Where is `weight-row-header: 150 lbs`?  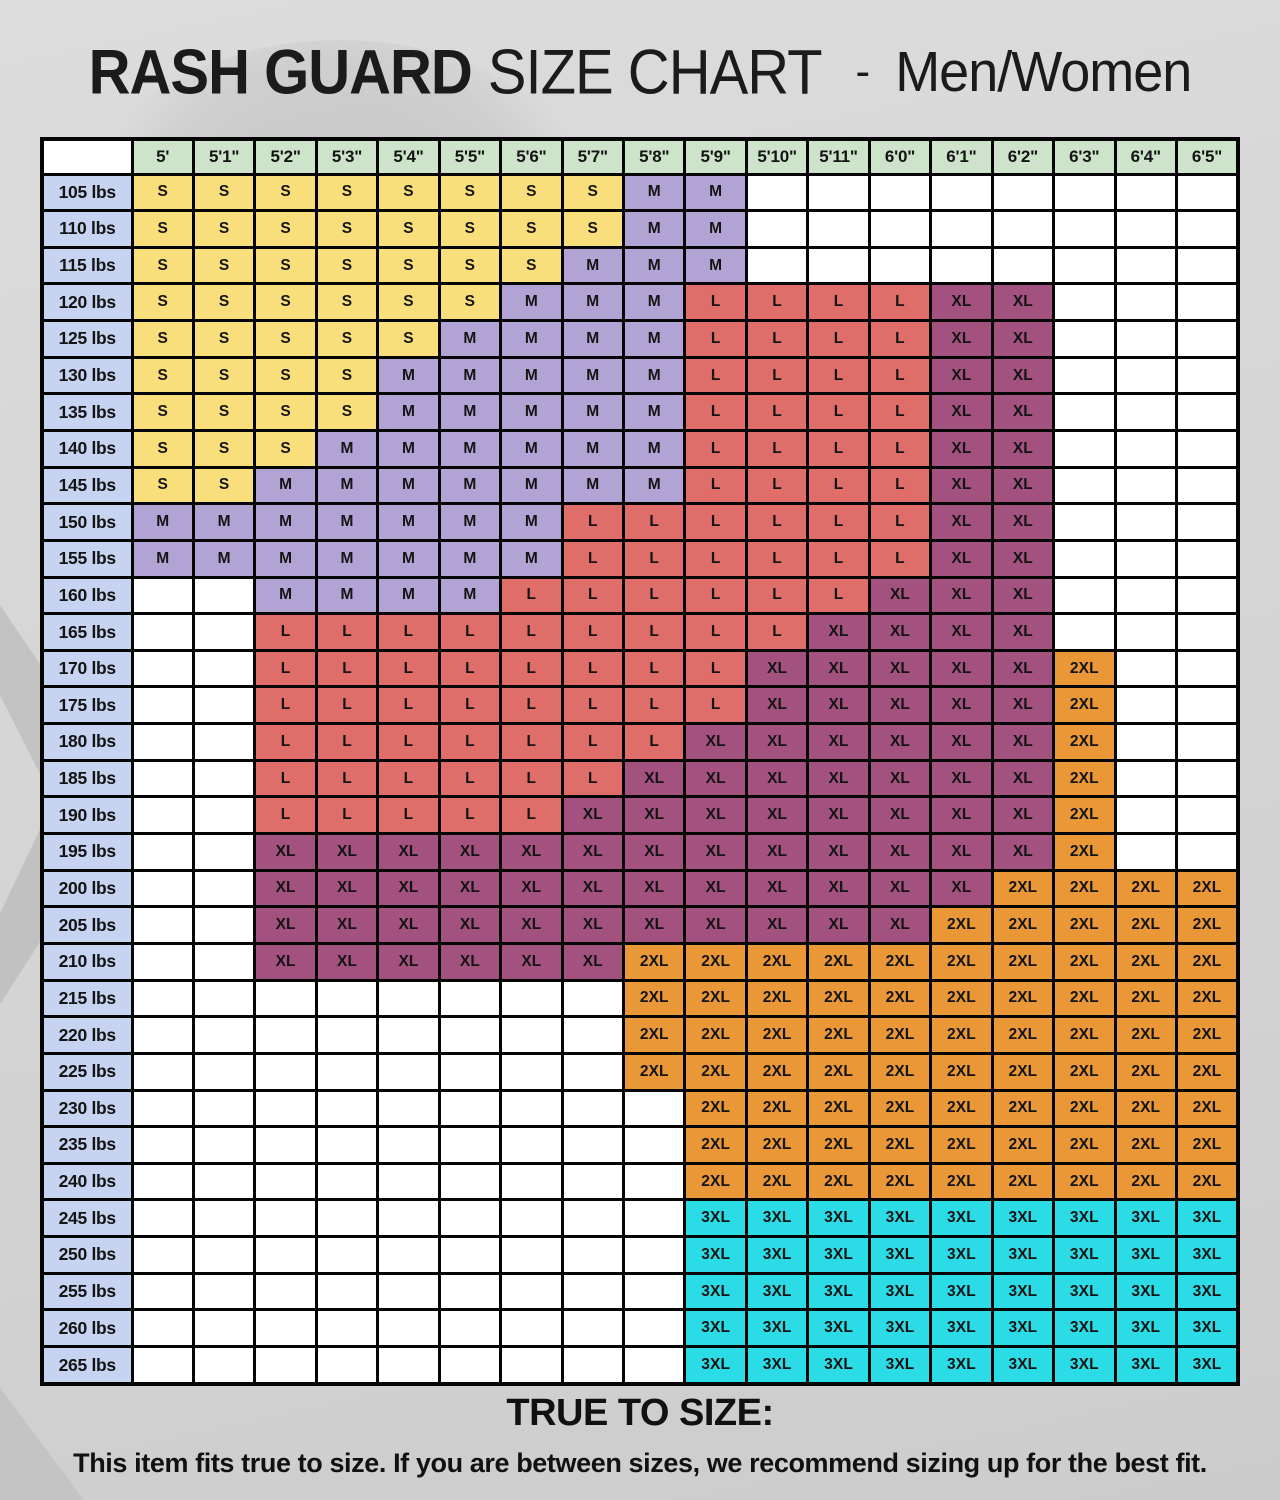
weight-row-header: 150 lbs is located at coordinates (87, 522).